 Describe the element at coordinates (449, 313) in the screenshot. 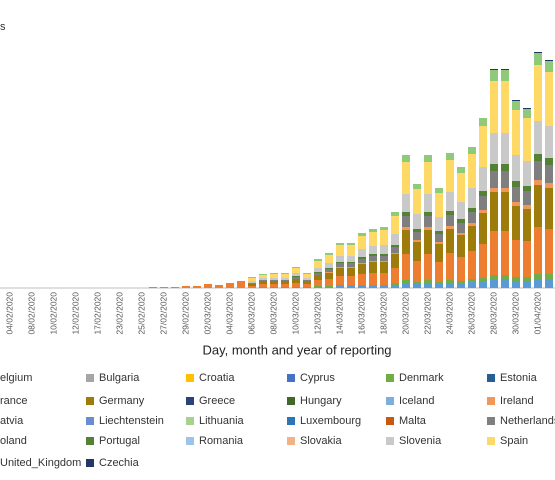

I see `x-tick-label: 24/03/2020` at that location.